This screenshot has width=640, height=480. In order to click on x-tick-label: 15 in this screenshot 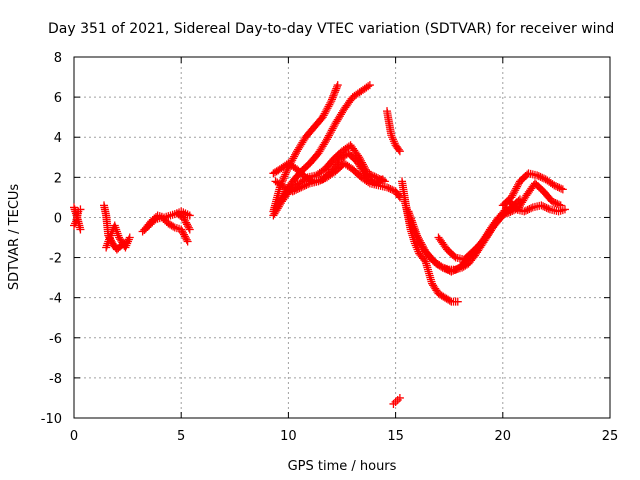, I will do `click(395, 436)`.